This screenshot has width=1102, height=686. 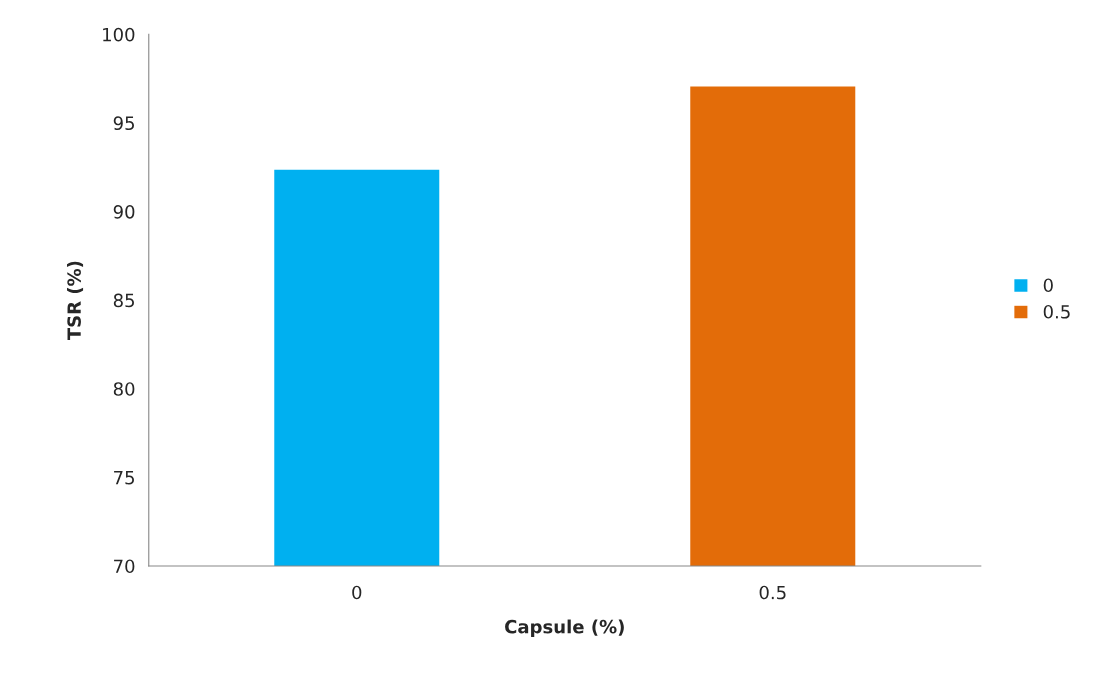 I want to click on legend-label: 0, so click(x=1048, y=285).